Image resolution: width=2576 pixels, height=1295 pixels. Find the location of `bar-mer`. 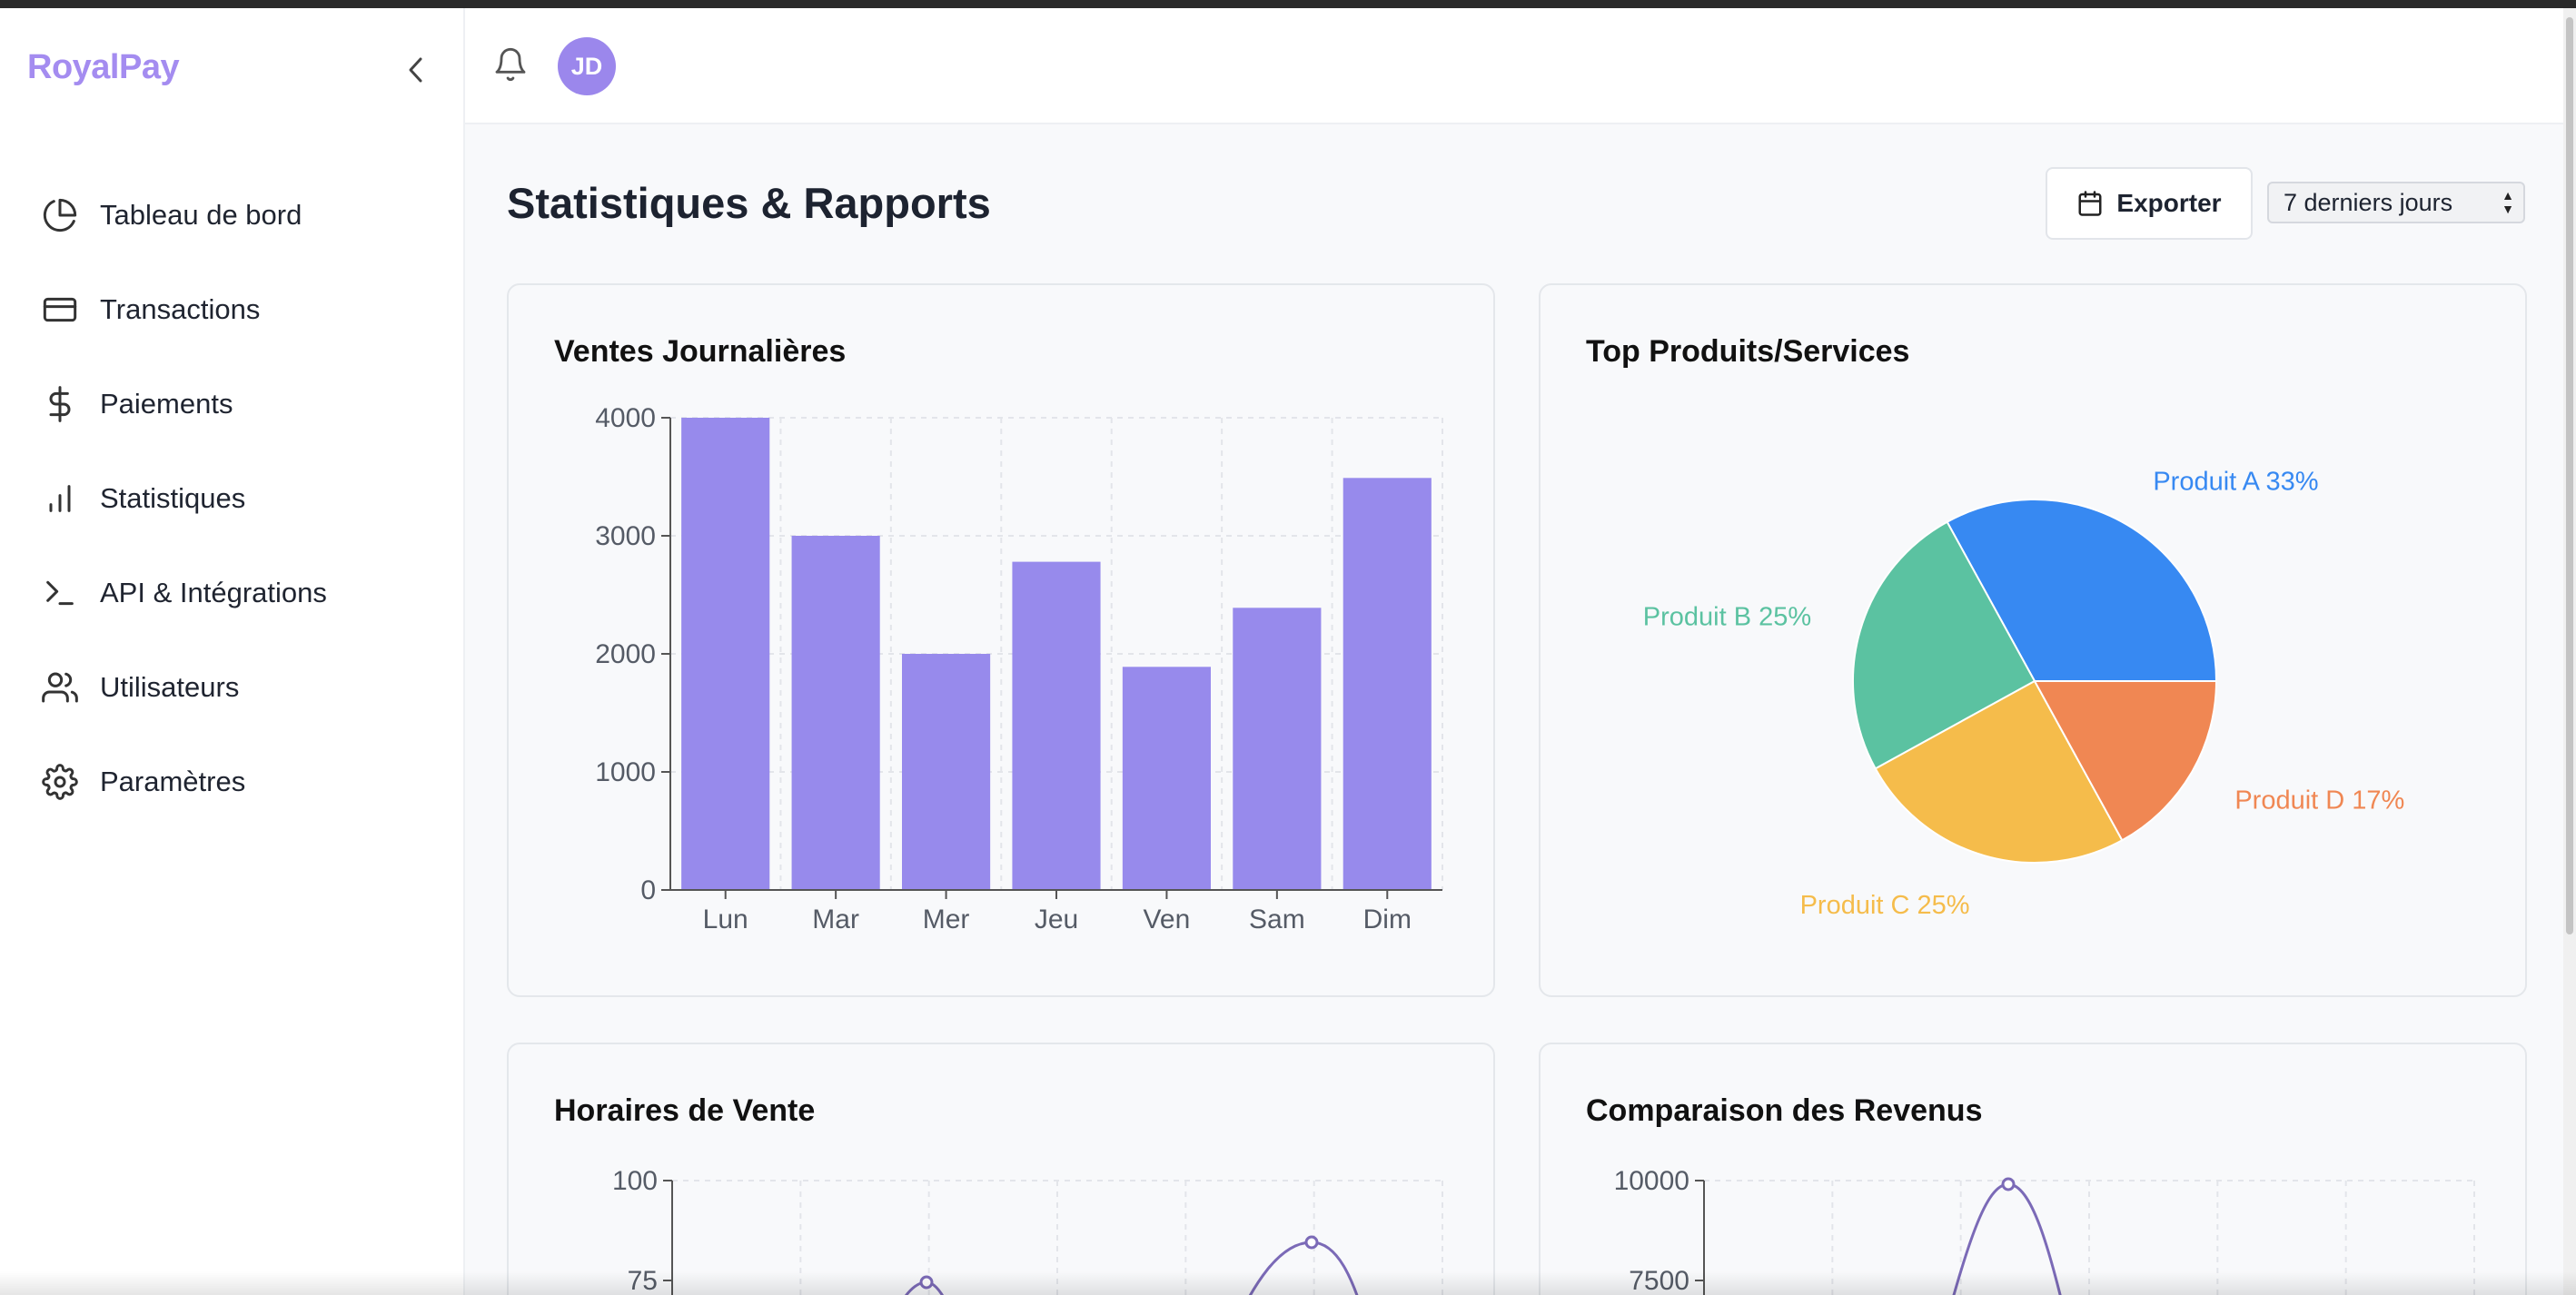

bar-mer is located at coordinates (946, 772).